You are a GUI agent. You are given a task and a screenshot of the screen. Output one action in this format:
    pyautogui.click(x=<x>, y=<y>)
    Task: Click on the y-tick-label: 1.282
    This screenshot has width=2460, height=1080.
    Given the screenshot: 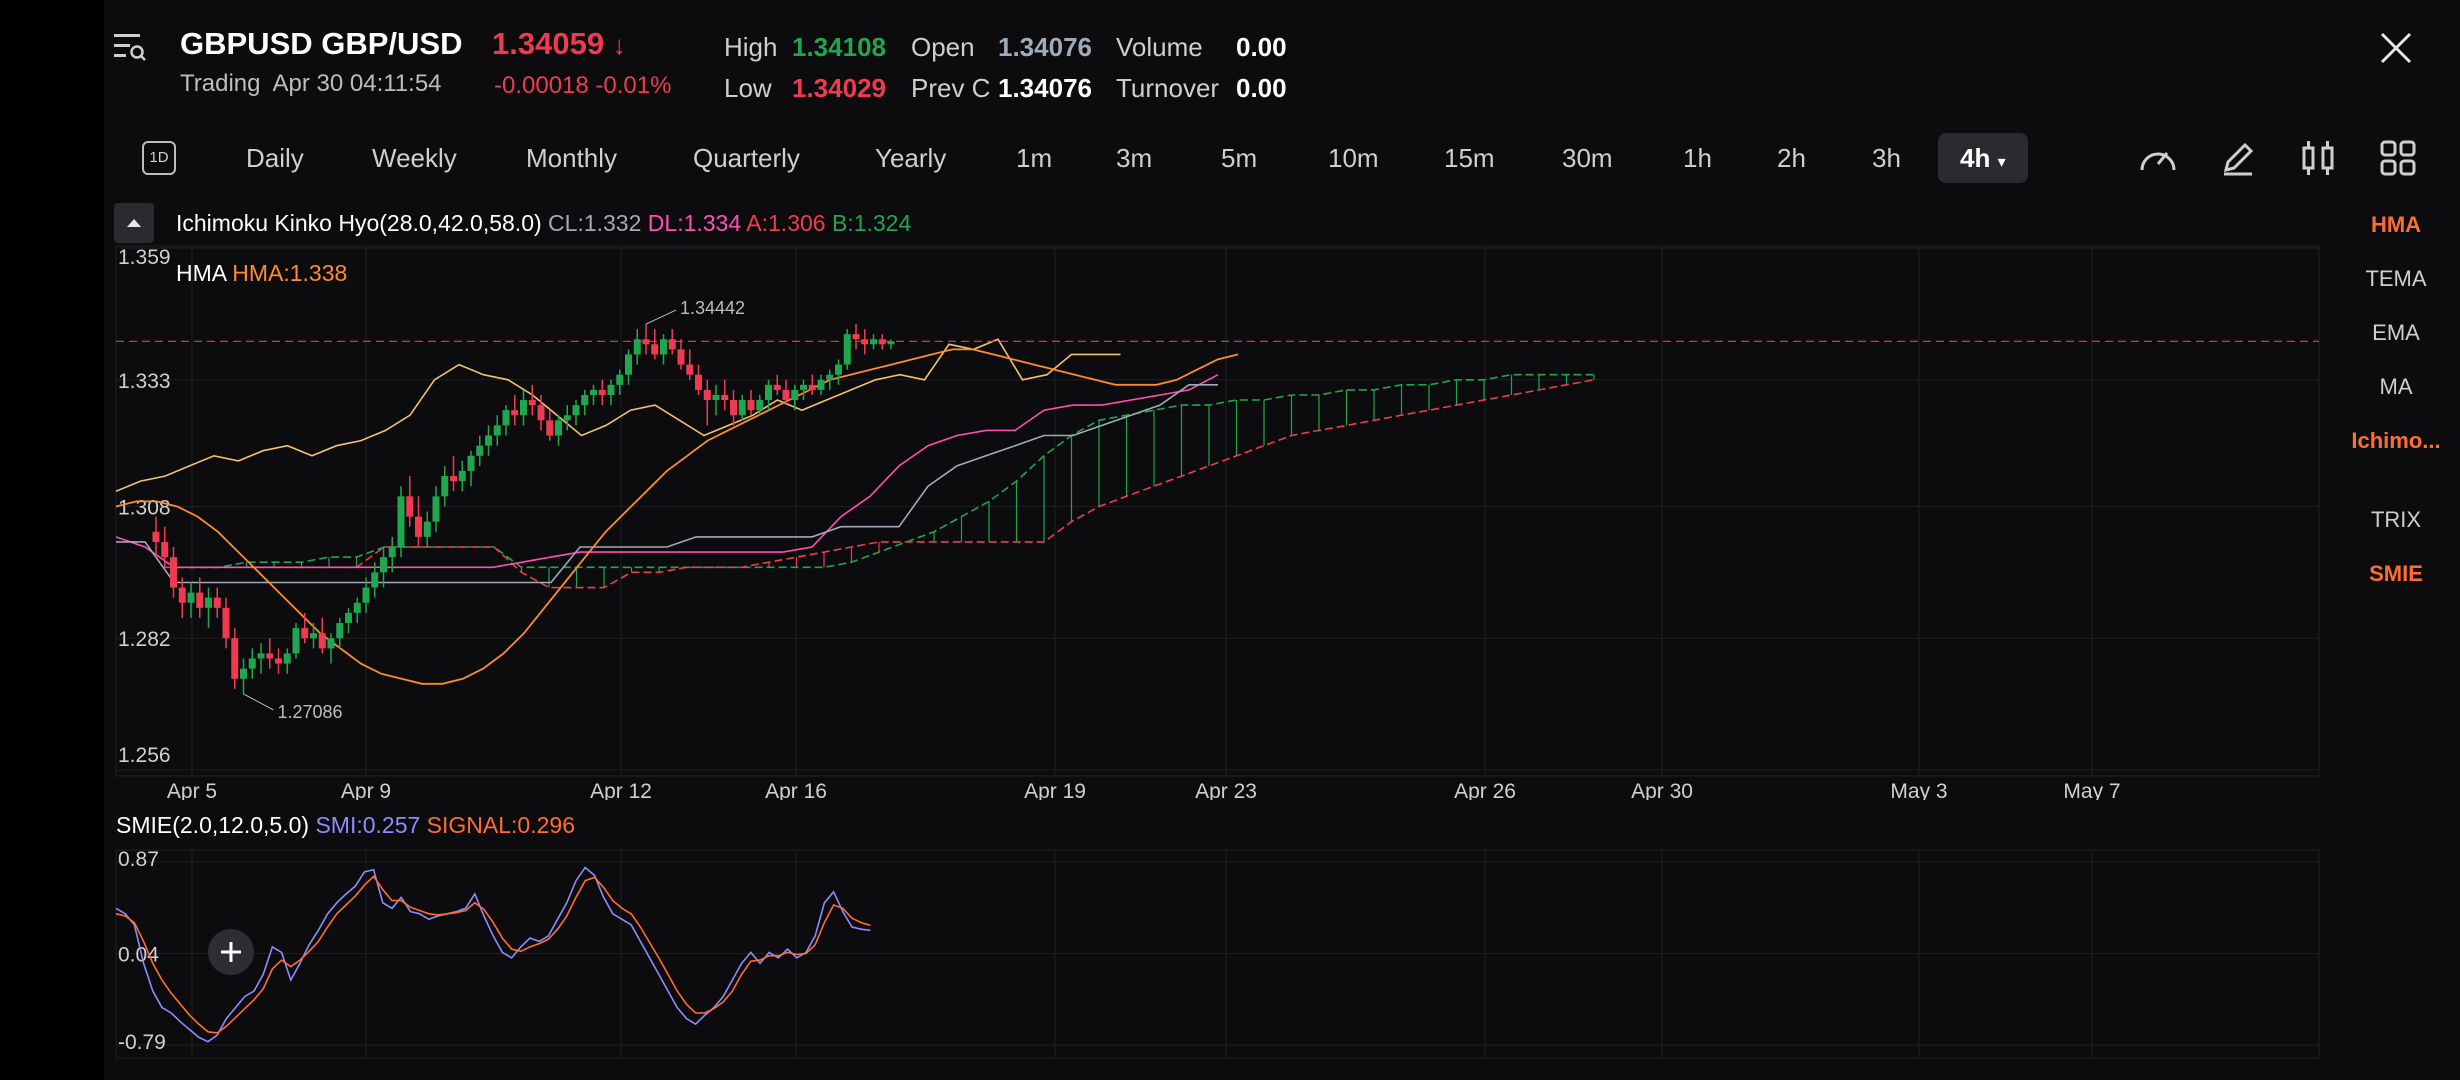 What is the action you would take?
    pyautogui.click(x=144, y=639)
    